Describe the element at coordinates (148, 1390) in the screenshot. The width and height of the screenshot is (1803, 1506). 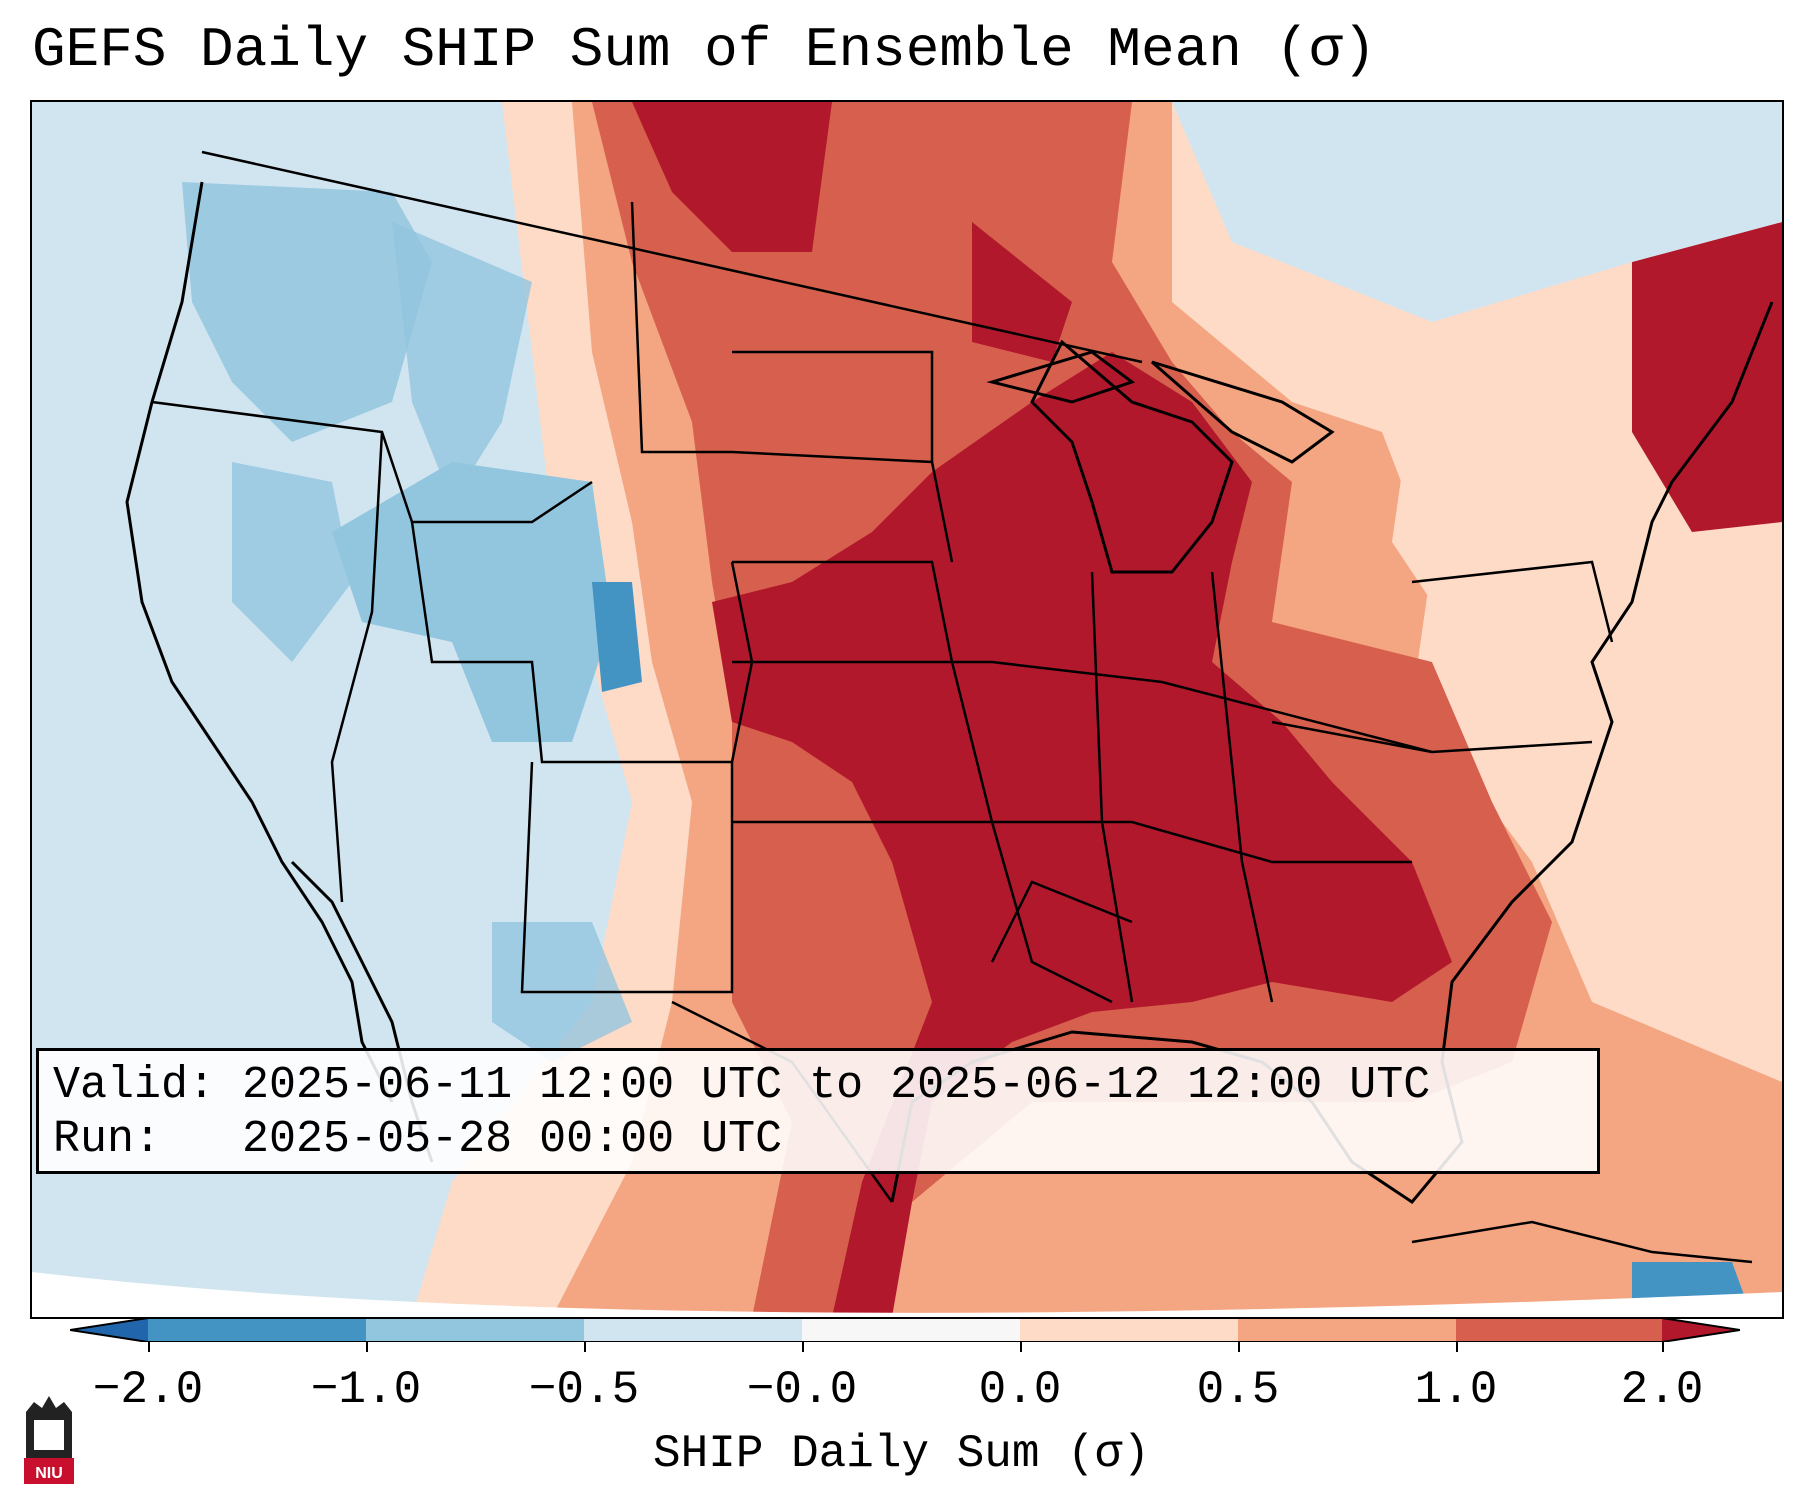
I see `tick-label: −2.0` at that location.